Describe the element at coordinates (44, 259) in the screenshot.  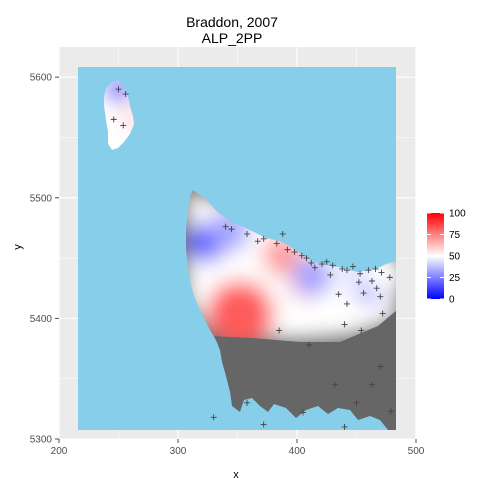
I see `y-axis: 5300 5400 5500 5600` at that location.